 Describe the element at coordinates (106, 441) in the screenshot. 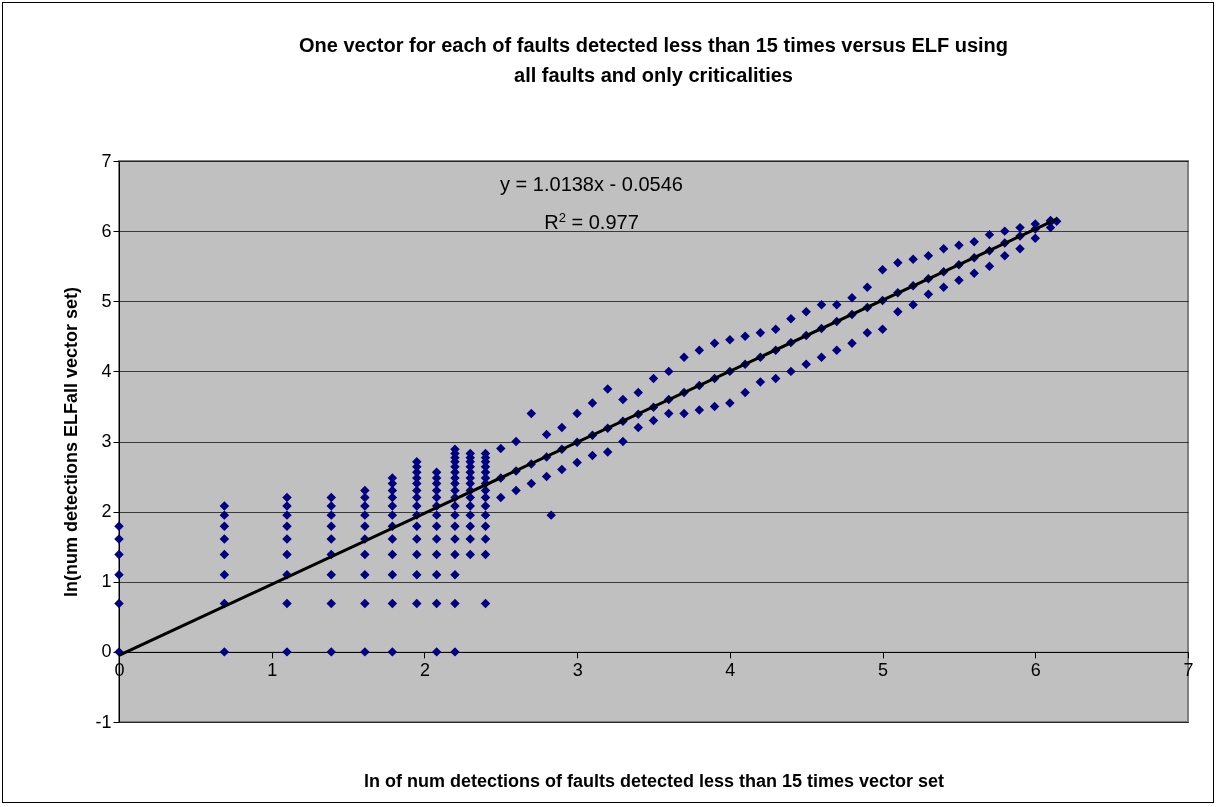

I see `y-tick-label: 3` at that location.